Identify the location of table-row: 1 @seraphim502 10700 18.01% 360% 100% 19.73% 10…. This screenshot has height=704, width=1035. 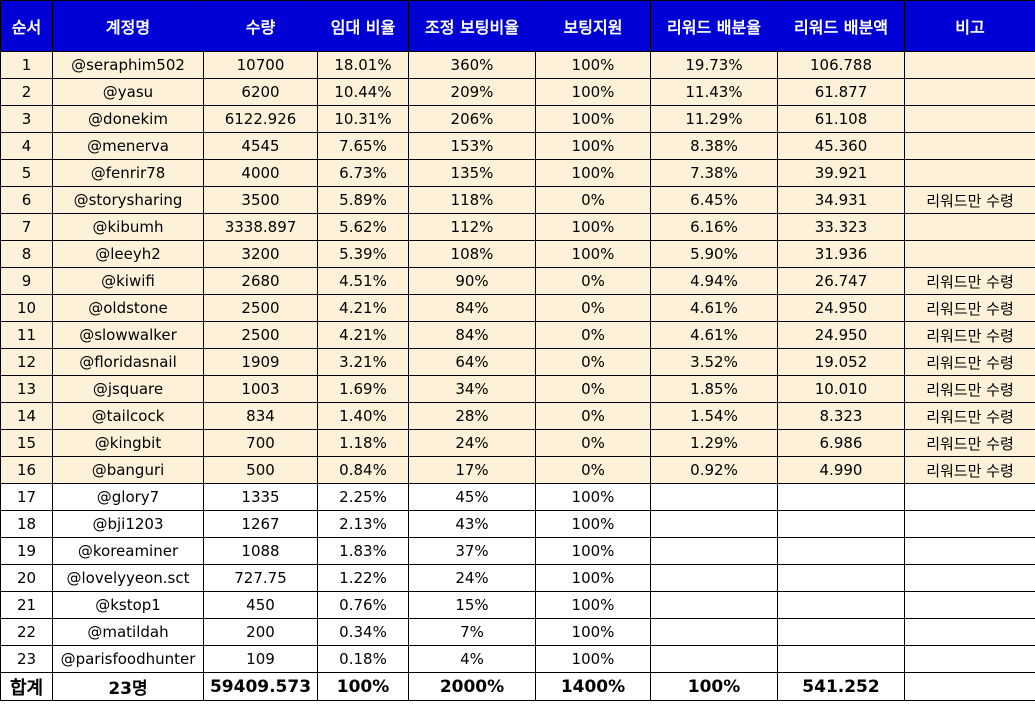
(517, 65).